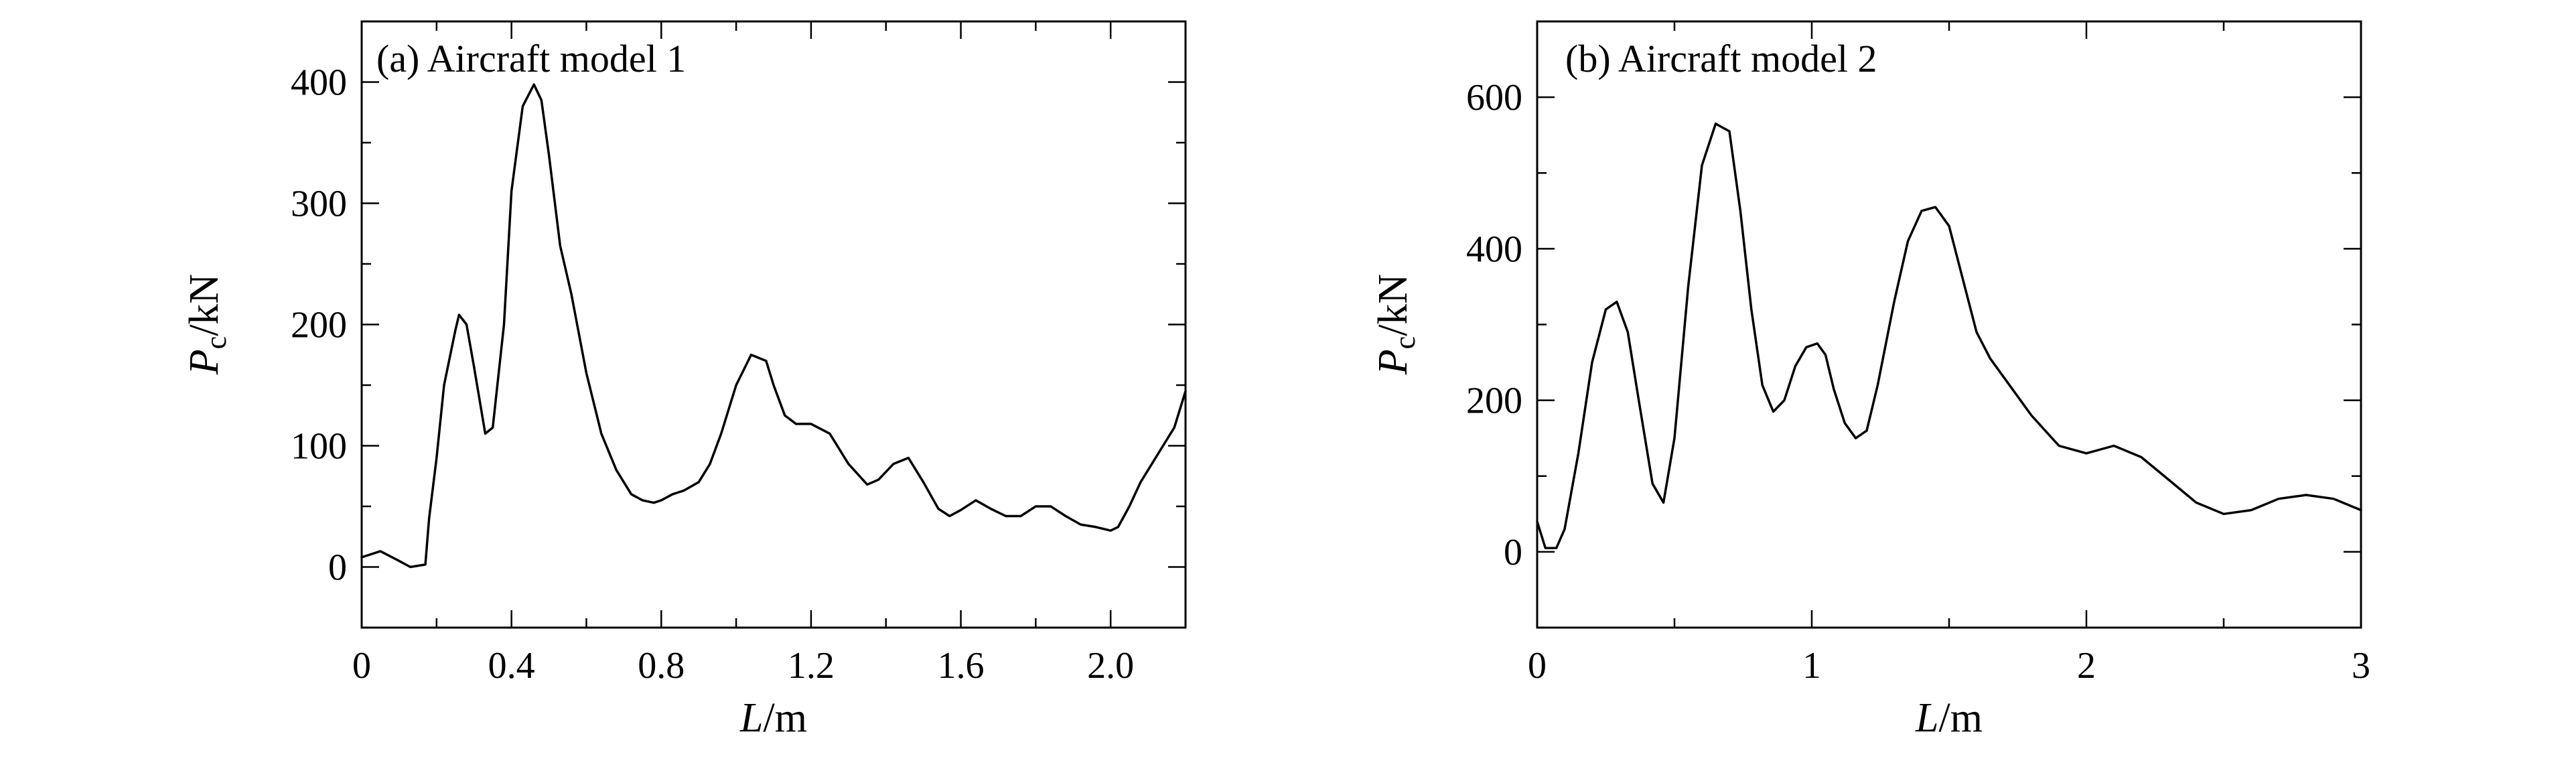  I want to click on panel-title: (a) Aircraft model 1, so click(531, 58).